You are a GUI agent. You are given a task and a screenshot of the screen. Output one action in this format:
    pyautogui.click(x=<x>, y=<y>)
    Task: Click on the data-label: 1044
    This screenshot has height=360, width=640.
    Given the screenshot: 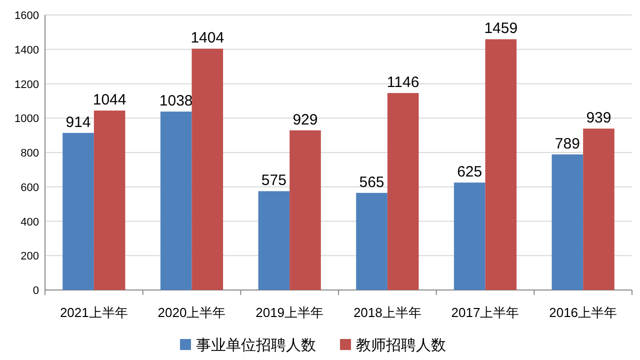 What is the action you would take?
    pyautogui.click(x=109, y=100)
    